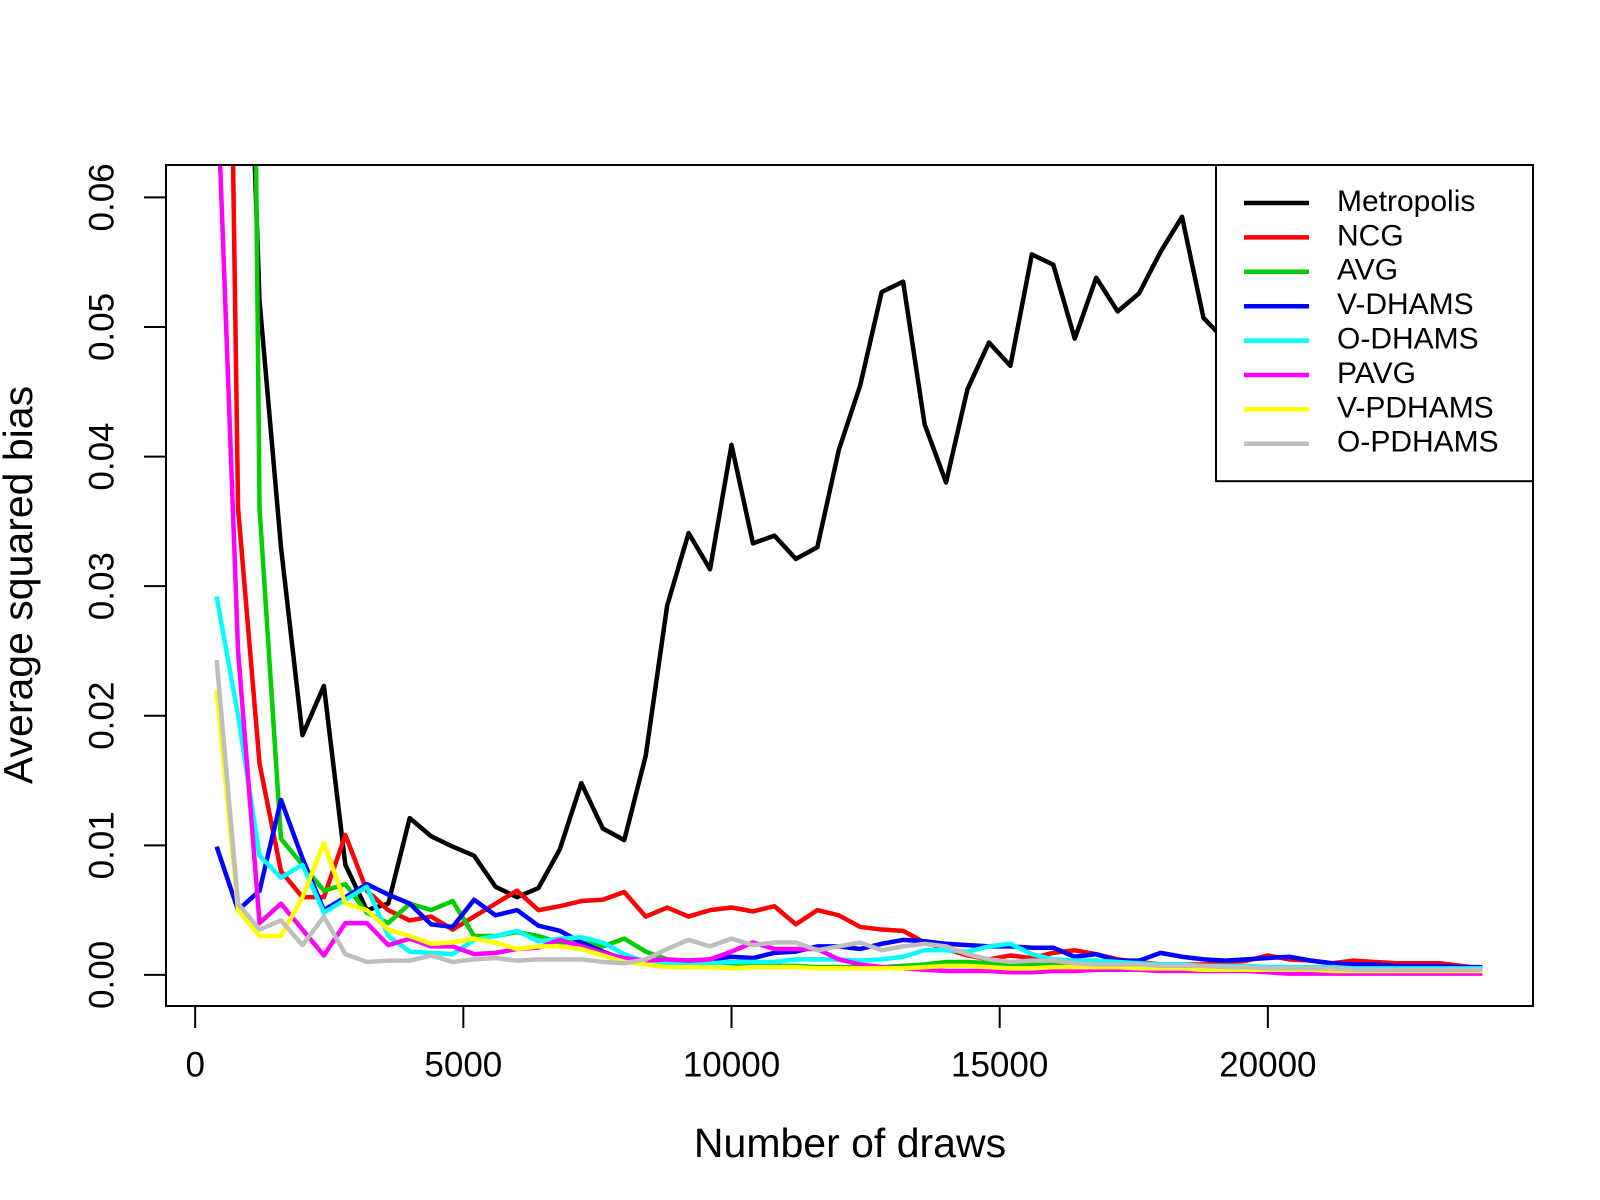  Describe the element at coordinates (1370, 235) in the screenshot. I see `legend-label: NCG` at that location.